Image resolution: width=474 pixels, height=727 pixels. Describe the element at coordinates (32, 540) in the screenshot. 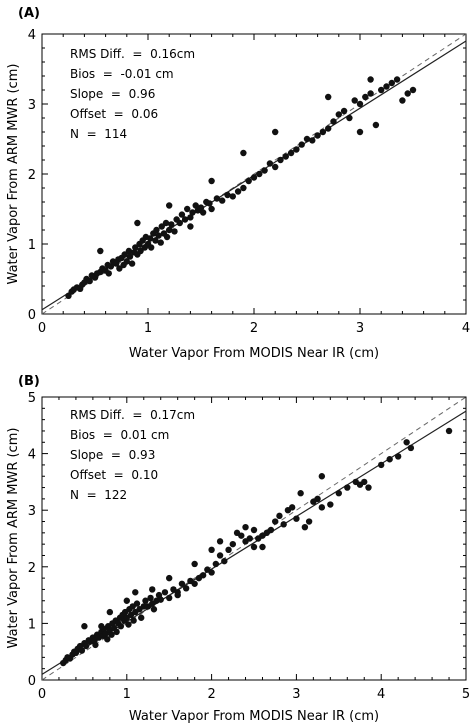

I see `y-tick-labels: 0 1 2 3 4 5` at that location.